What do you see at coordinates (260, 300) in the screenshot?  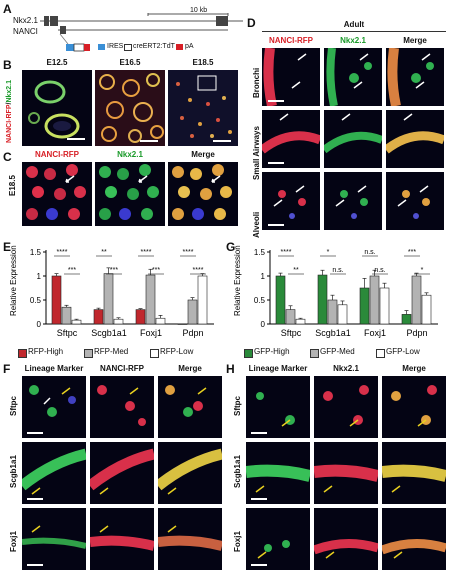 I see `y-tick-label: 0.5` at bounding box center [260, 300].